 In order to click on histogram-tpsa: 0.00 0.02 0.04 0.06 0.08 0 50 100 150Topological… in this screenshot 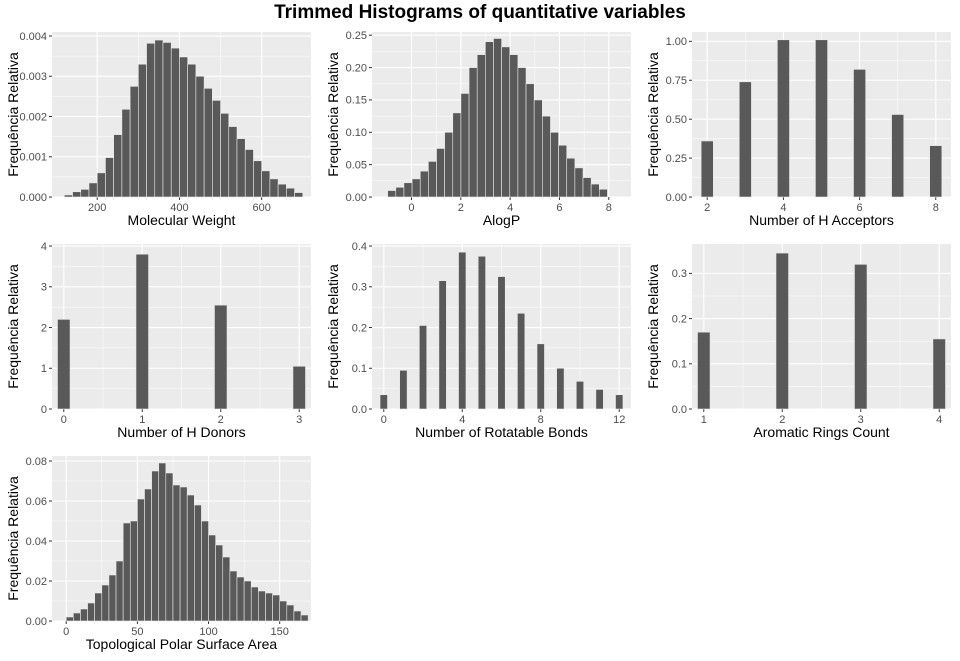, I will do `click(158, 554)`.